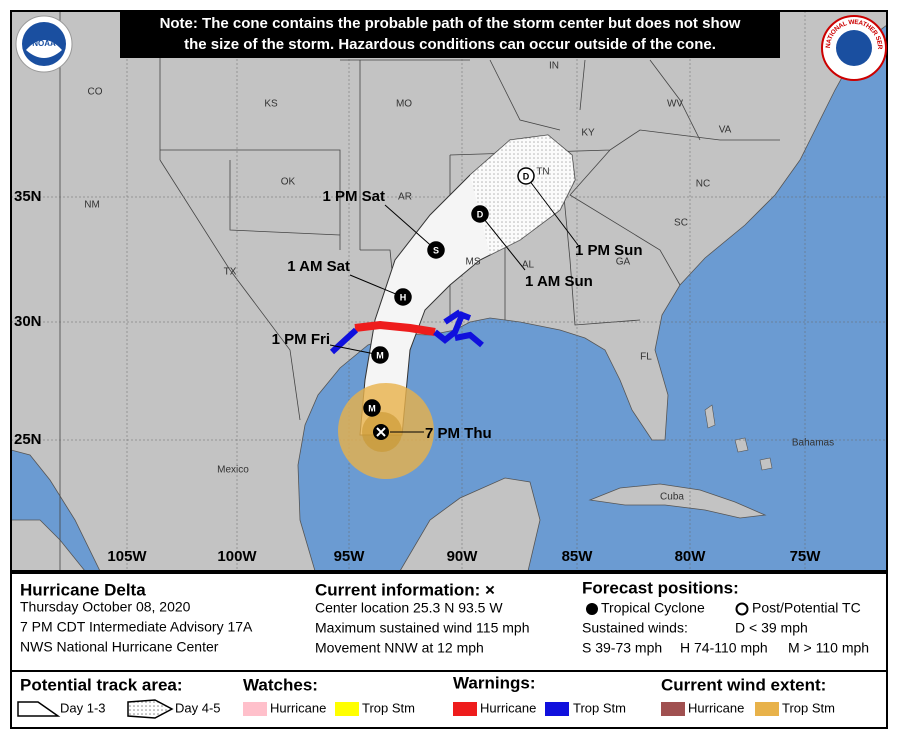 This screenshot has height=736, width=897. Describe the element at coordinates (230, 272) in the screenshot. I see `region-label: TX` at that location.